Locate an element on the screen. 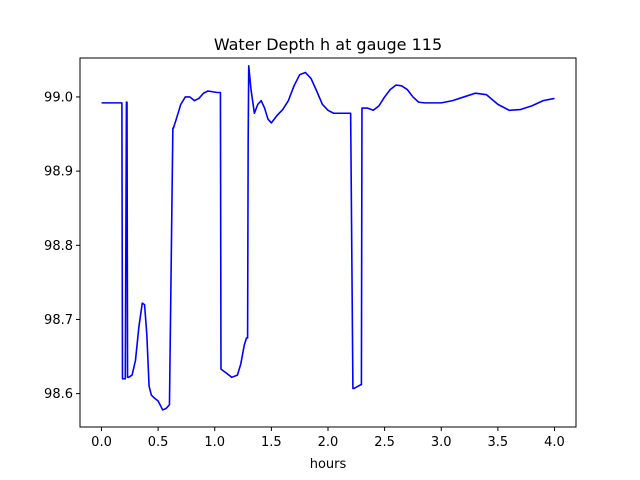 The width and height of the screenshot is (640, 480). x-axis-label: hours is located at coordinates (328, 464).